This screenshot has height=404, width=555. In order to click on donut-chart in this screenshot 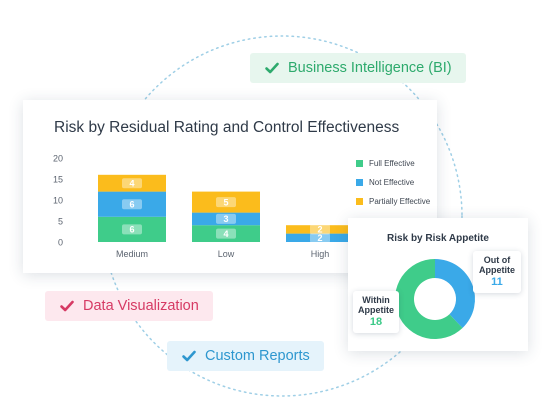, I will do `click(435, 299)`.